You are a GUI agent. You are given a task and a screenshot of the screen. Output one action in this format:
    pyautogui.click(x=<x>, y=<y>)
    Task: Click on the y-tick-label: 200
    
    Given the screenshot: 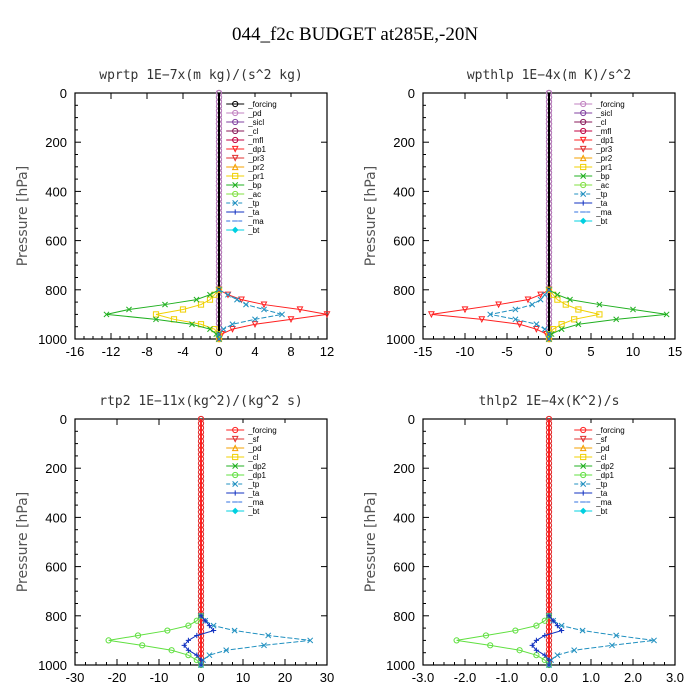 What is the action you would take?
    pyautogui.click(x=56, y=468)
    